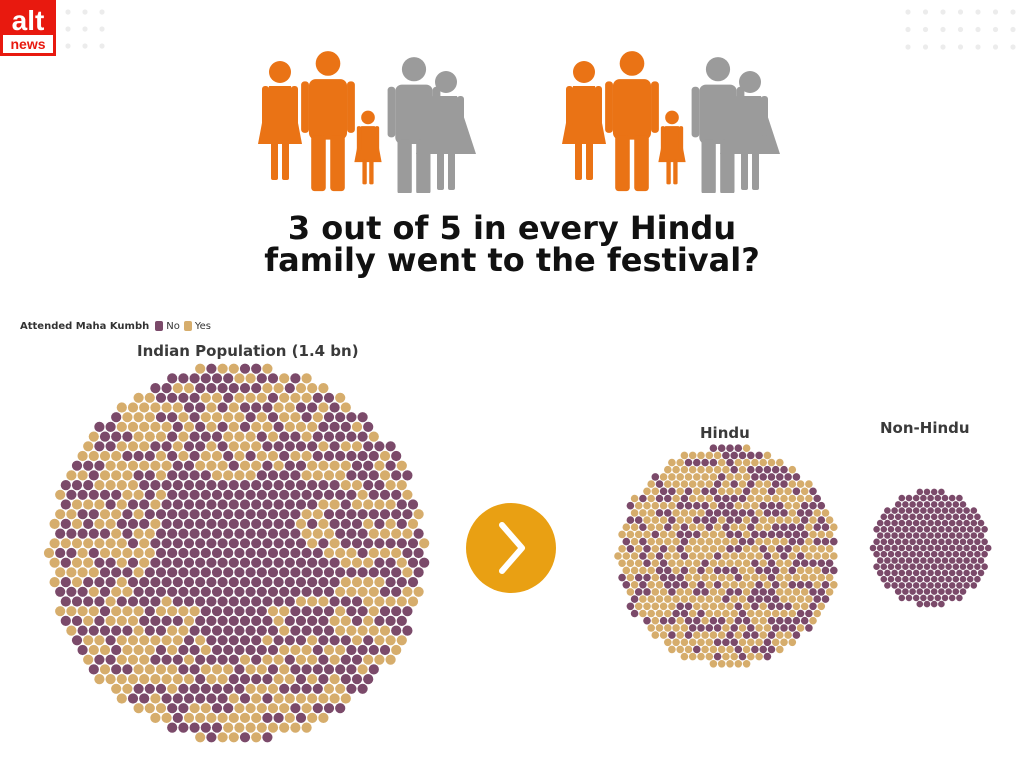 The image size is (1024, 768). I want to click on next-arrow-button, so click(511, 548).